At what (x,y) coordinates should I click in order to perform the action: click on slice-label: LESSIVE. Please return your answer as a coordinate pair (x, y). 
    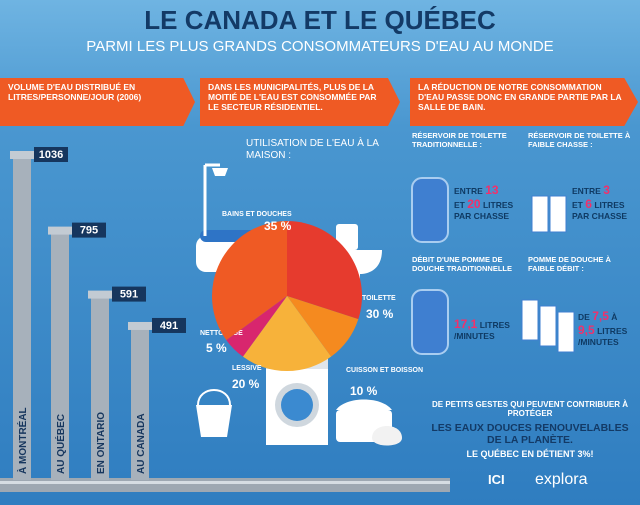
    Looking at the image, I should click on (247, 368).